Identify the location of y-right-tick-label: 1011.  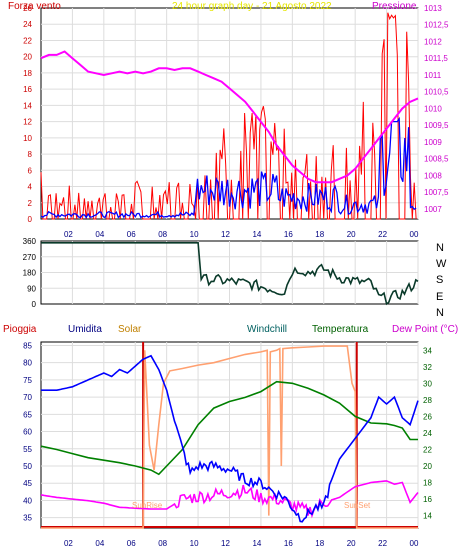
(433, 75).